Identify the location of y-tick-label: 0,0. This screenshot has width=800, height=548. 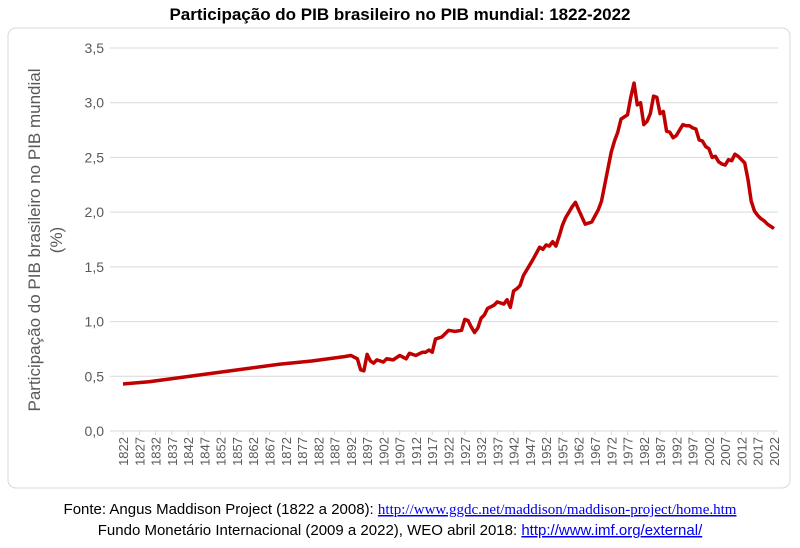
(95, 431).